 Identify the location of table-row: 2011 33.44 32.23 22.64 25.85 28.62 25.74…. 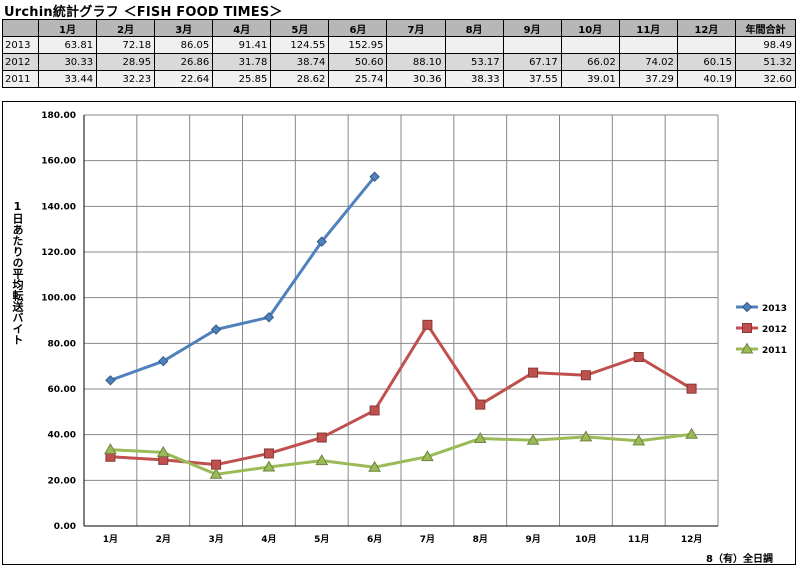
(399, 79).